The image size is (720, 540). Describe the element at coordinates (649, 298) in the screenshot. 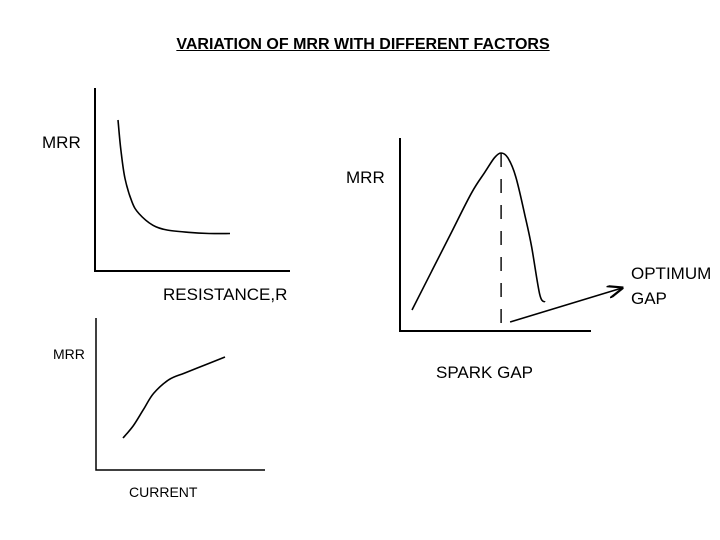

I see `optimum-gap-label-line2: GAP` at that location.